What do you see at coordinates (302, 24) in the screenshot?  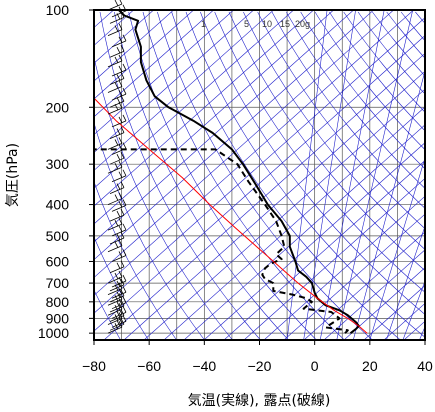 I see `mixing-ratio-label: 20g` at bounding box center [302, 24].